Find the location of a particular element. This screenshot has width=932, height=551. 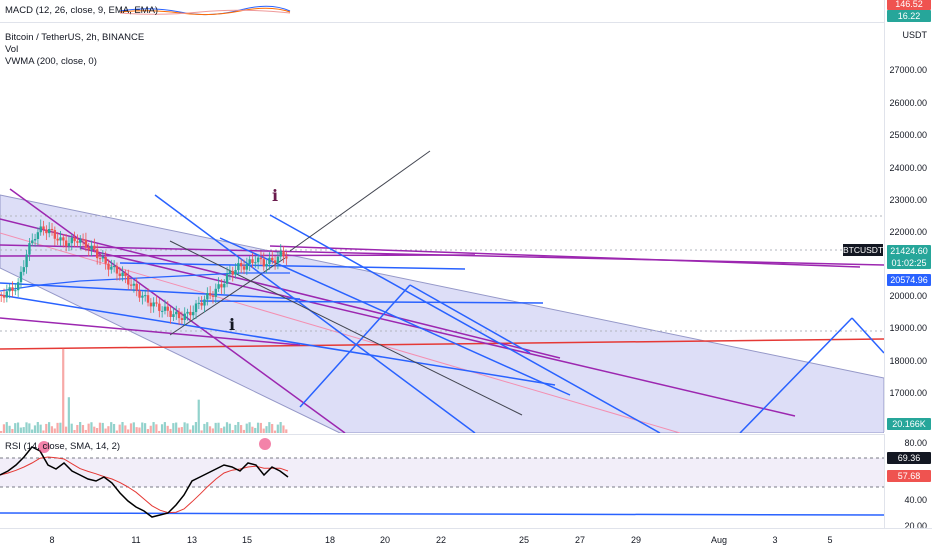

volume-legend: Vol is located at coordinates (12, 49).